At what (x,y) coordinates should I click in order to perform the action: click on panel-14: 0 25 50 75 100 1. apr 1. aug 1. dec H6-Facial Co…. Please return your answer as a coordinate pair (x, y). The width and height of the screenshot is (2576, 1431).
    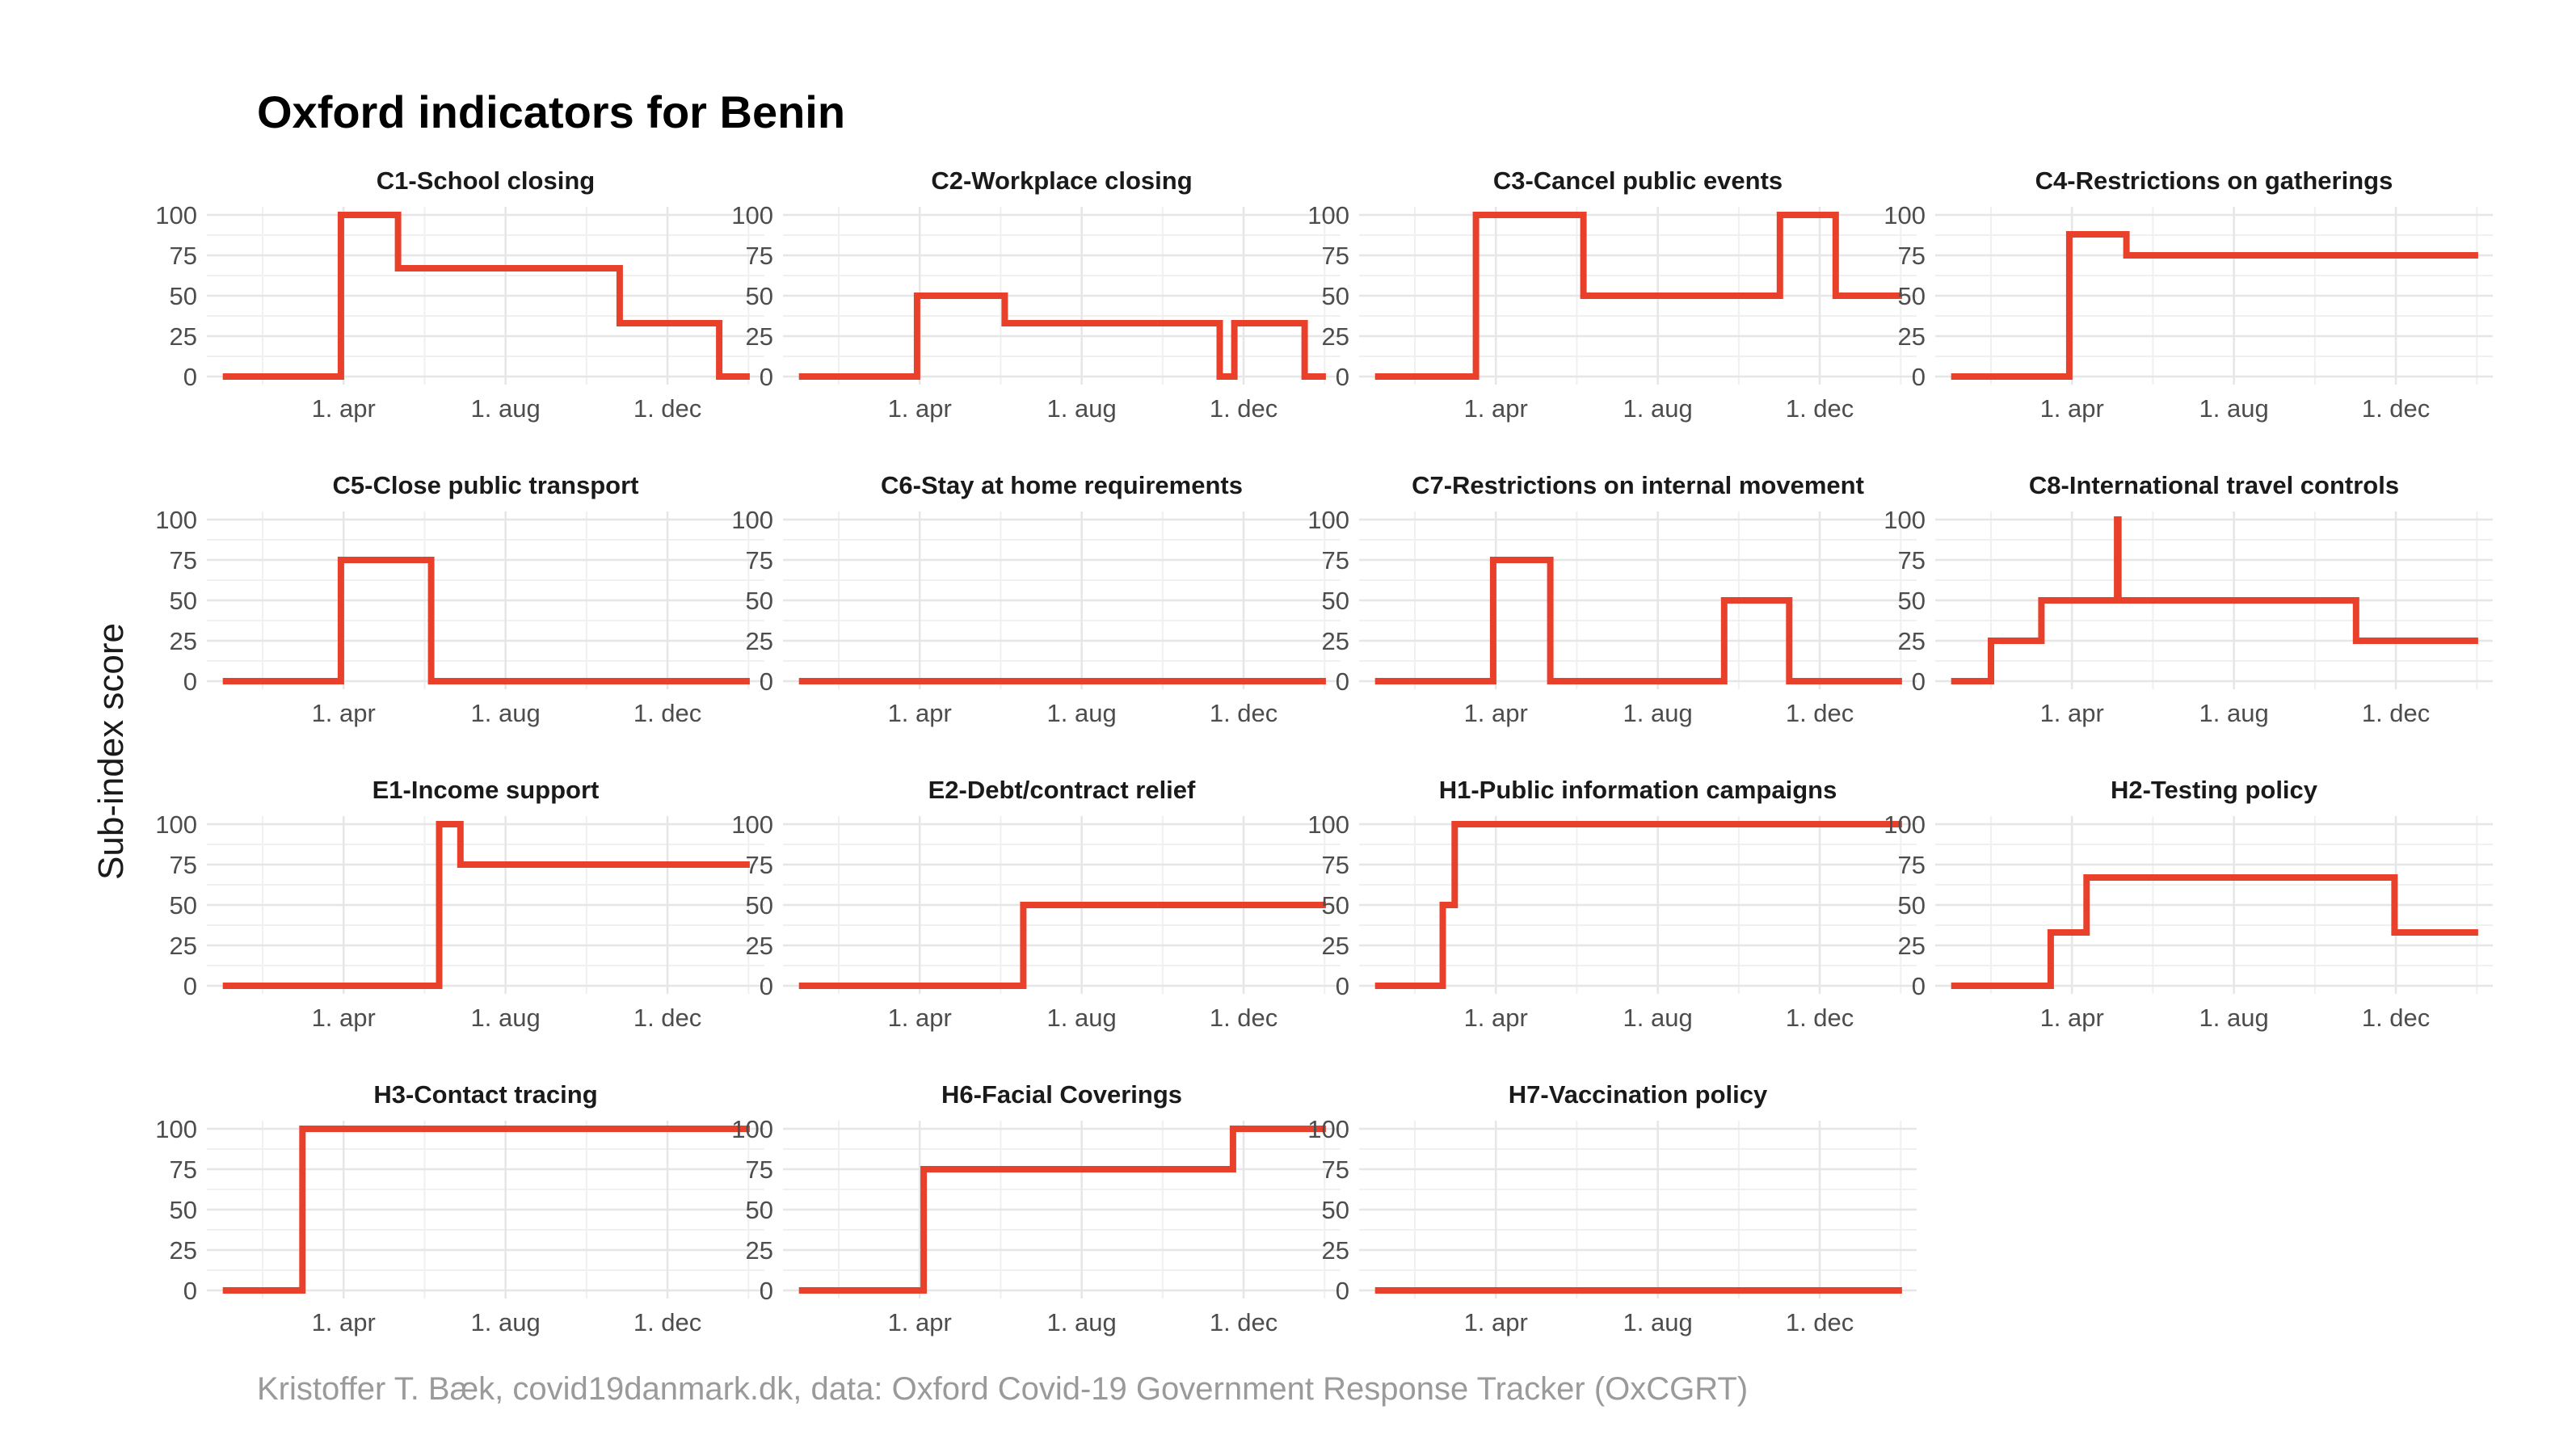
    Looking at the image, I should click on (1036, 1208).